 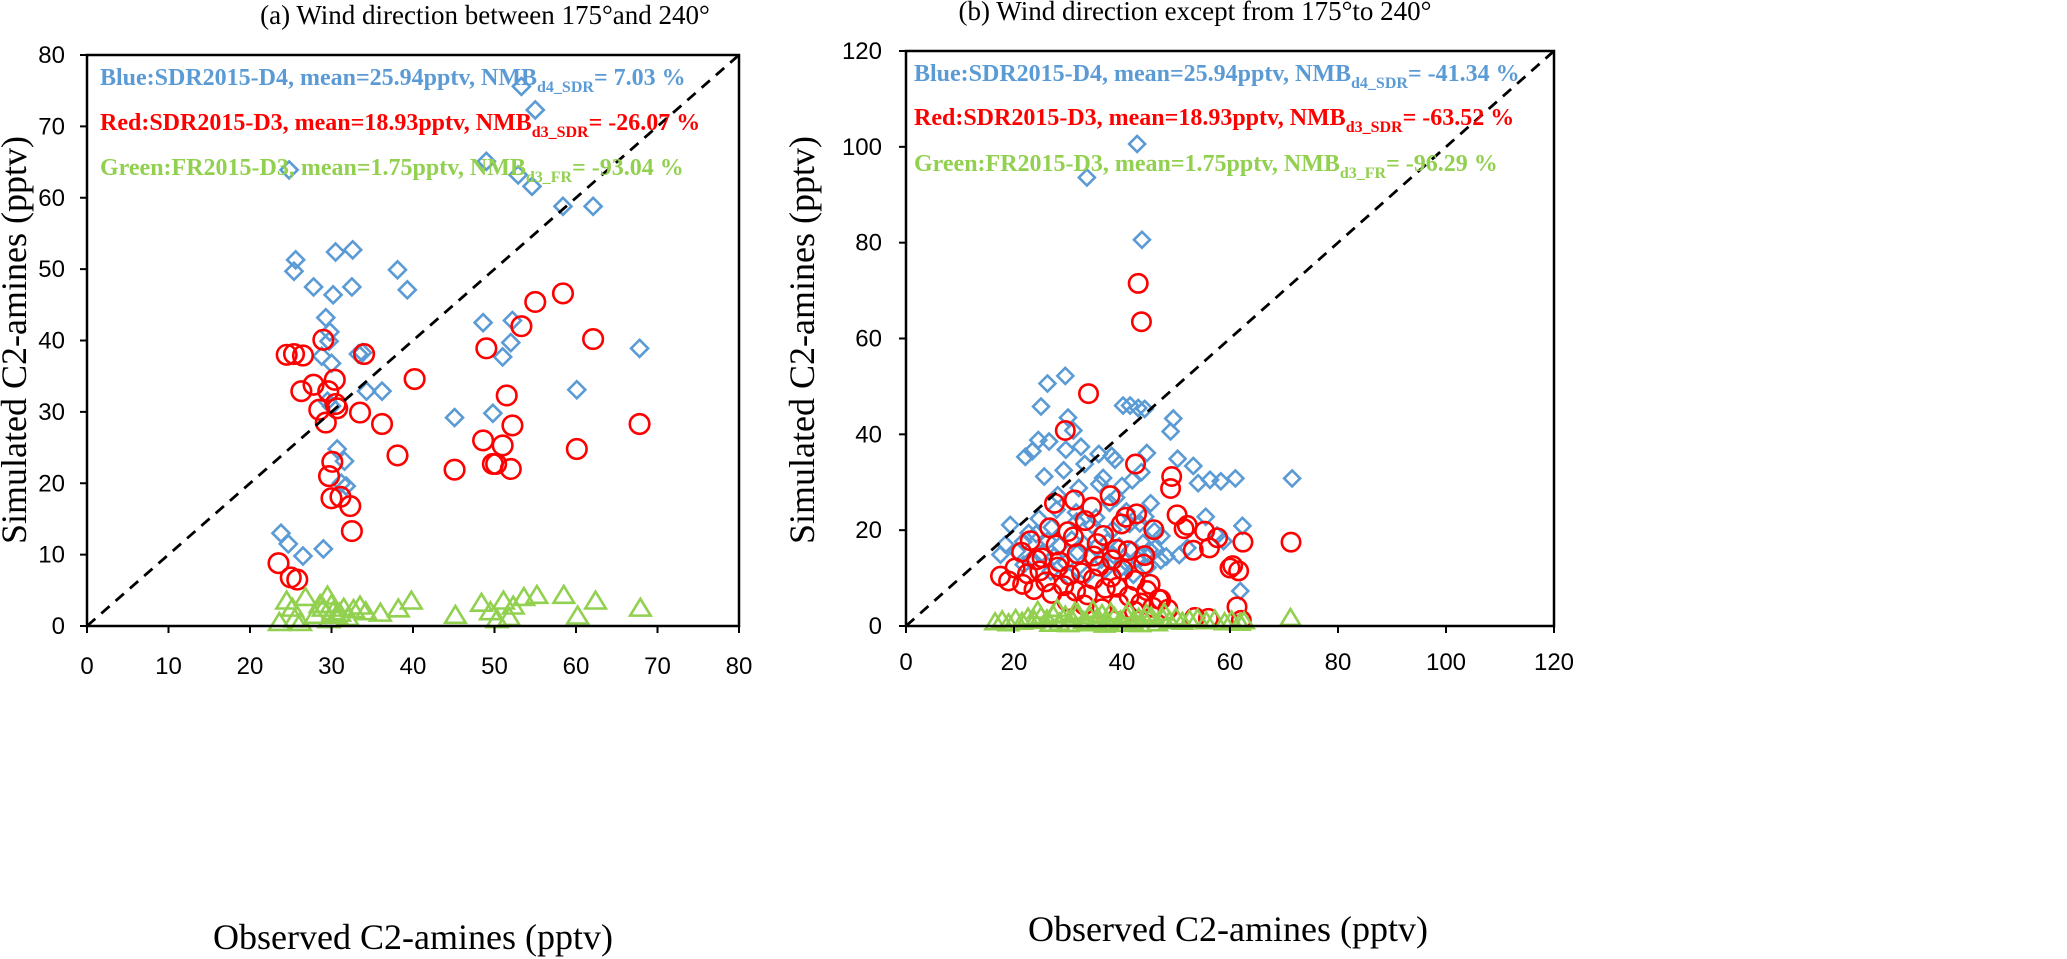 What do you see at coordinates (51, 198) in the screenshot?
I see `panel-a-y-tick-label: 60` at bounding box center [51, 198].